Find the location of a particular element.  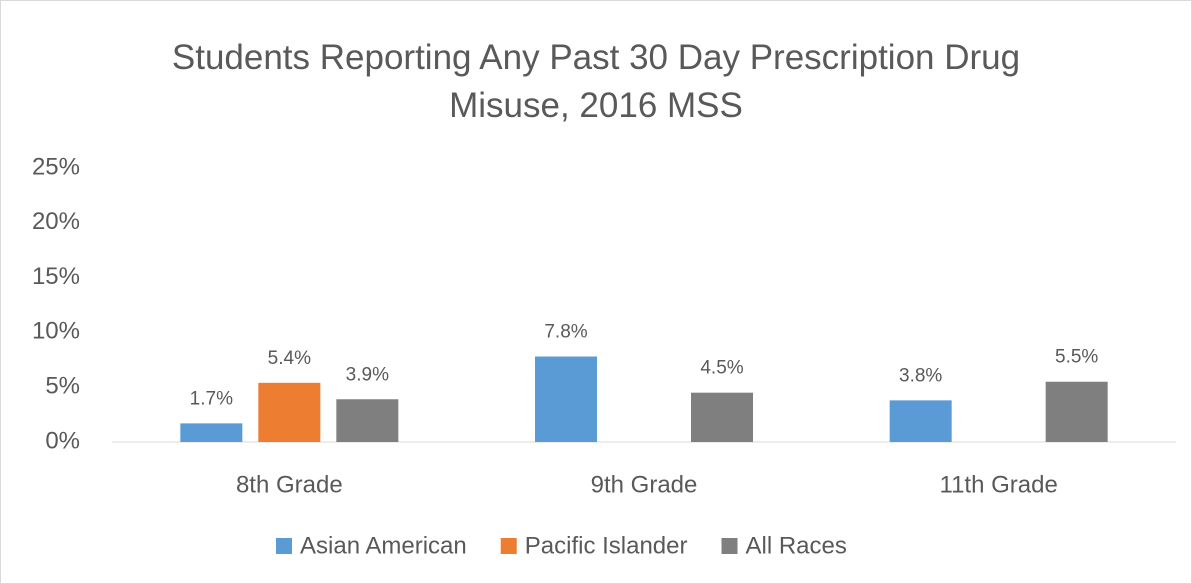

y-tick-label: 5% is located at coordinates (62, 386).